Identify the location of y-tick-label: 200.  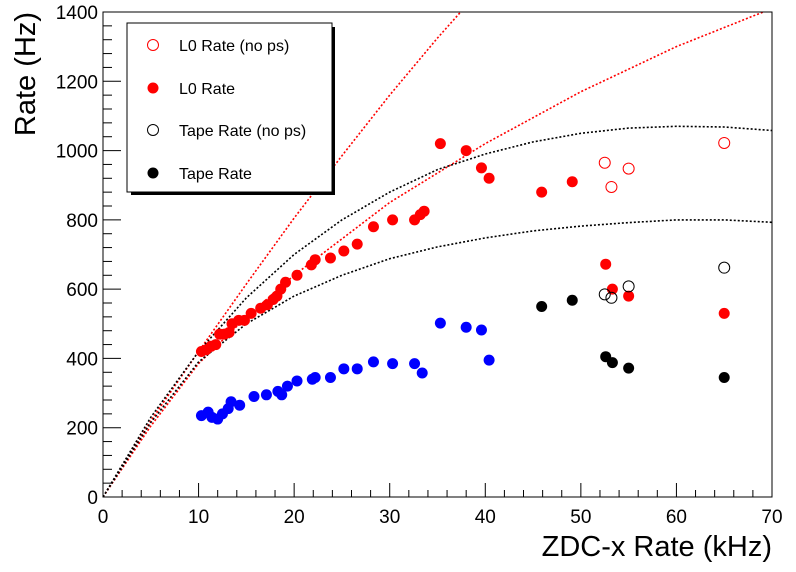
(82, 429).